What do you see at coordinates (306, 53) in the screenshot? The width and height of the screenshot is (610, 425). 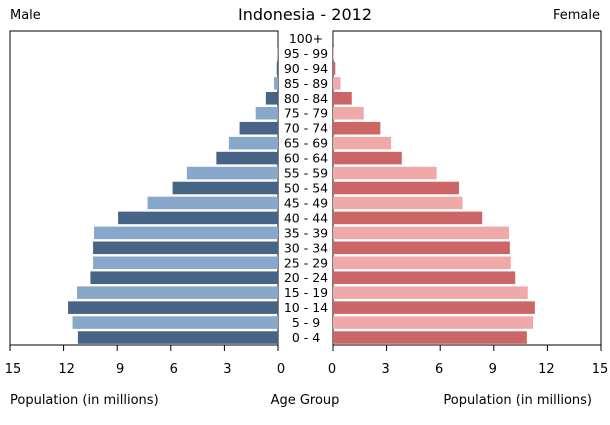 I see `age-group-label: 95 - 99` at bounding box center [306, 53].